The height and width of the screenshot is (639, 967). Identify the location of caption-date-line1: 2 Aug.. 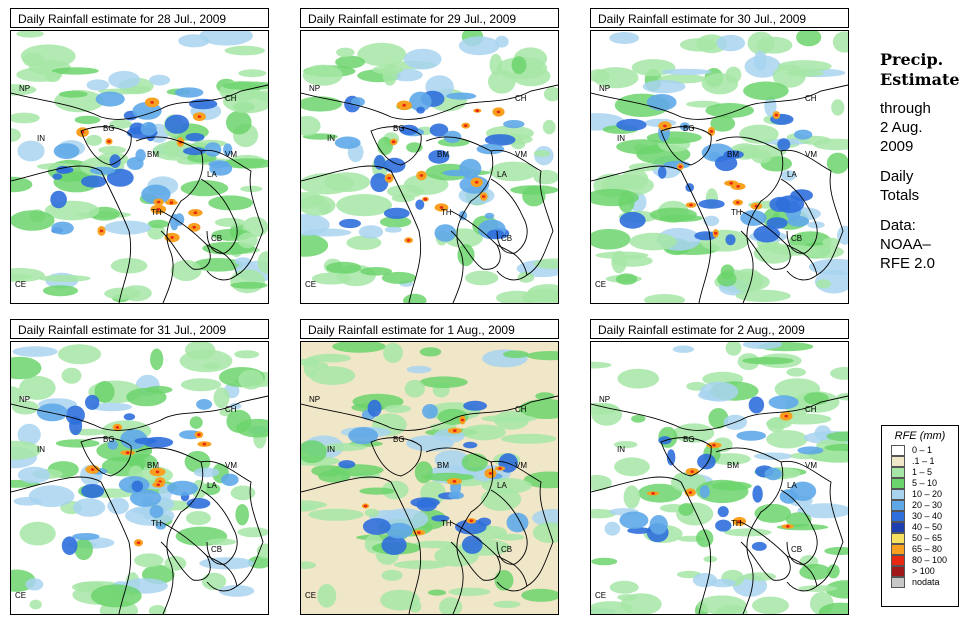
(901, 127).